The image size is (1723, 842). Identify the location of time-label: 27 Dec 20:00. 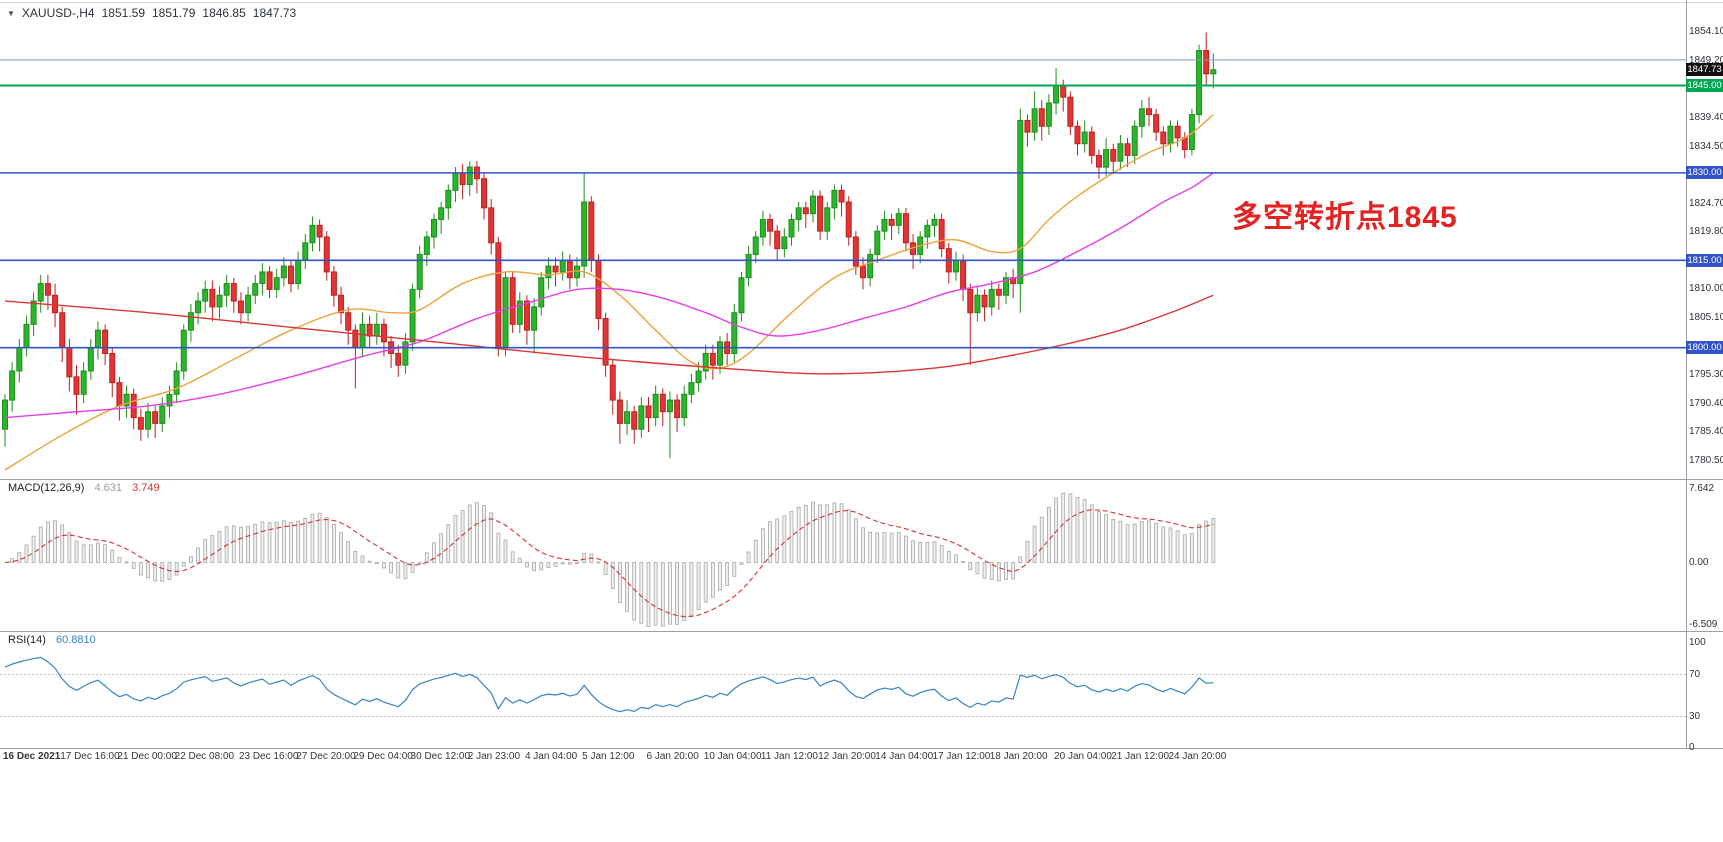
(326, 756).